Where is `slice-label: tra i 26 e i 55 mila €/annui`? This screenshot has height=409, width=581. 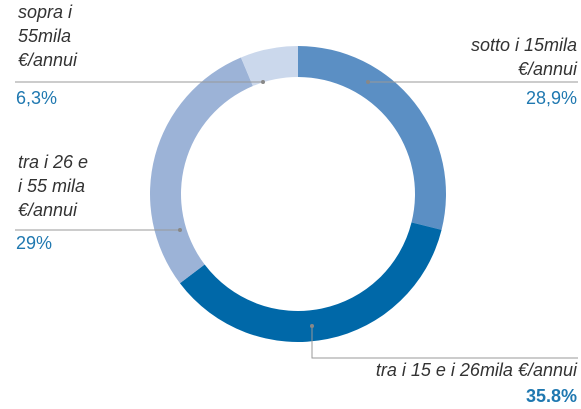
slice-label: tra i 26 e i 55 mila €/annui is located at coordinates (53, 186).